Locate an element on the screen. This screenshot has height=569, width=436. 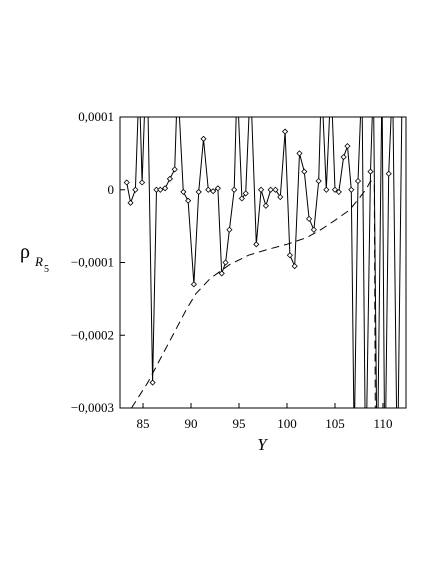
y-tick-label: −0,0002 is located at coordinates (92, 334).